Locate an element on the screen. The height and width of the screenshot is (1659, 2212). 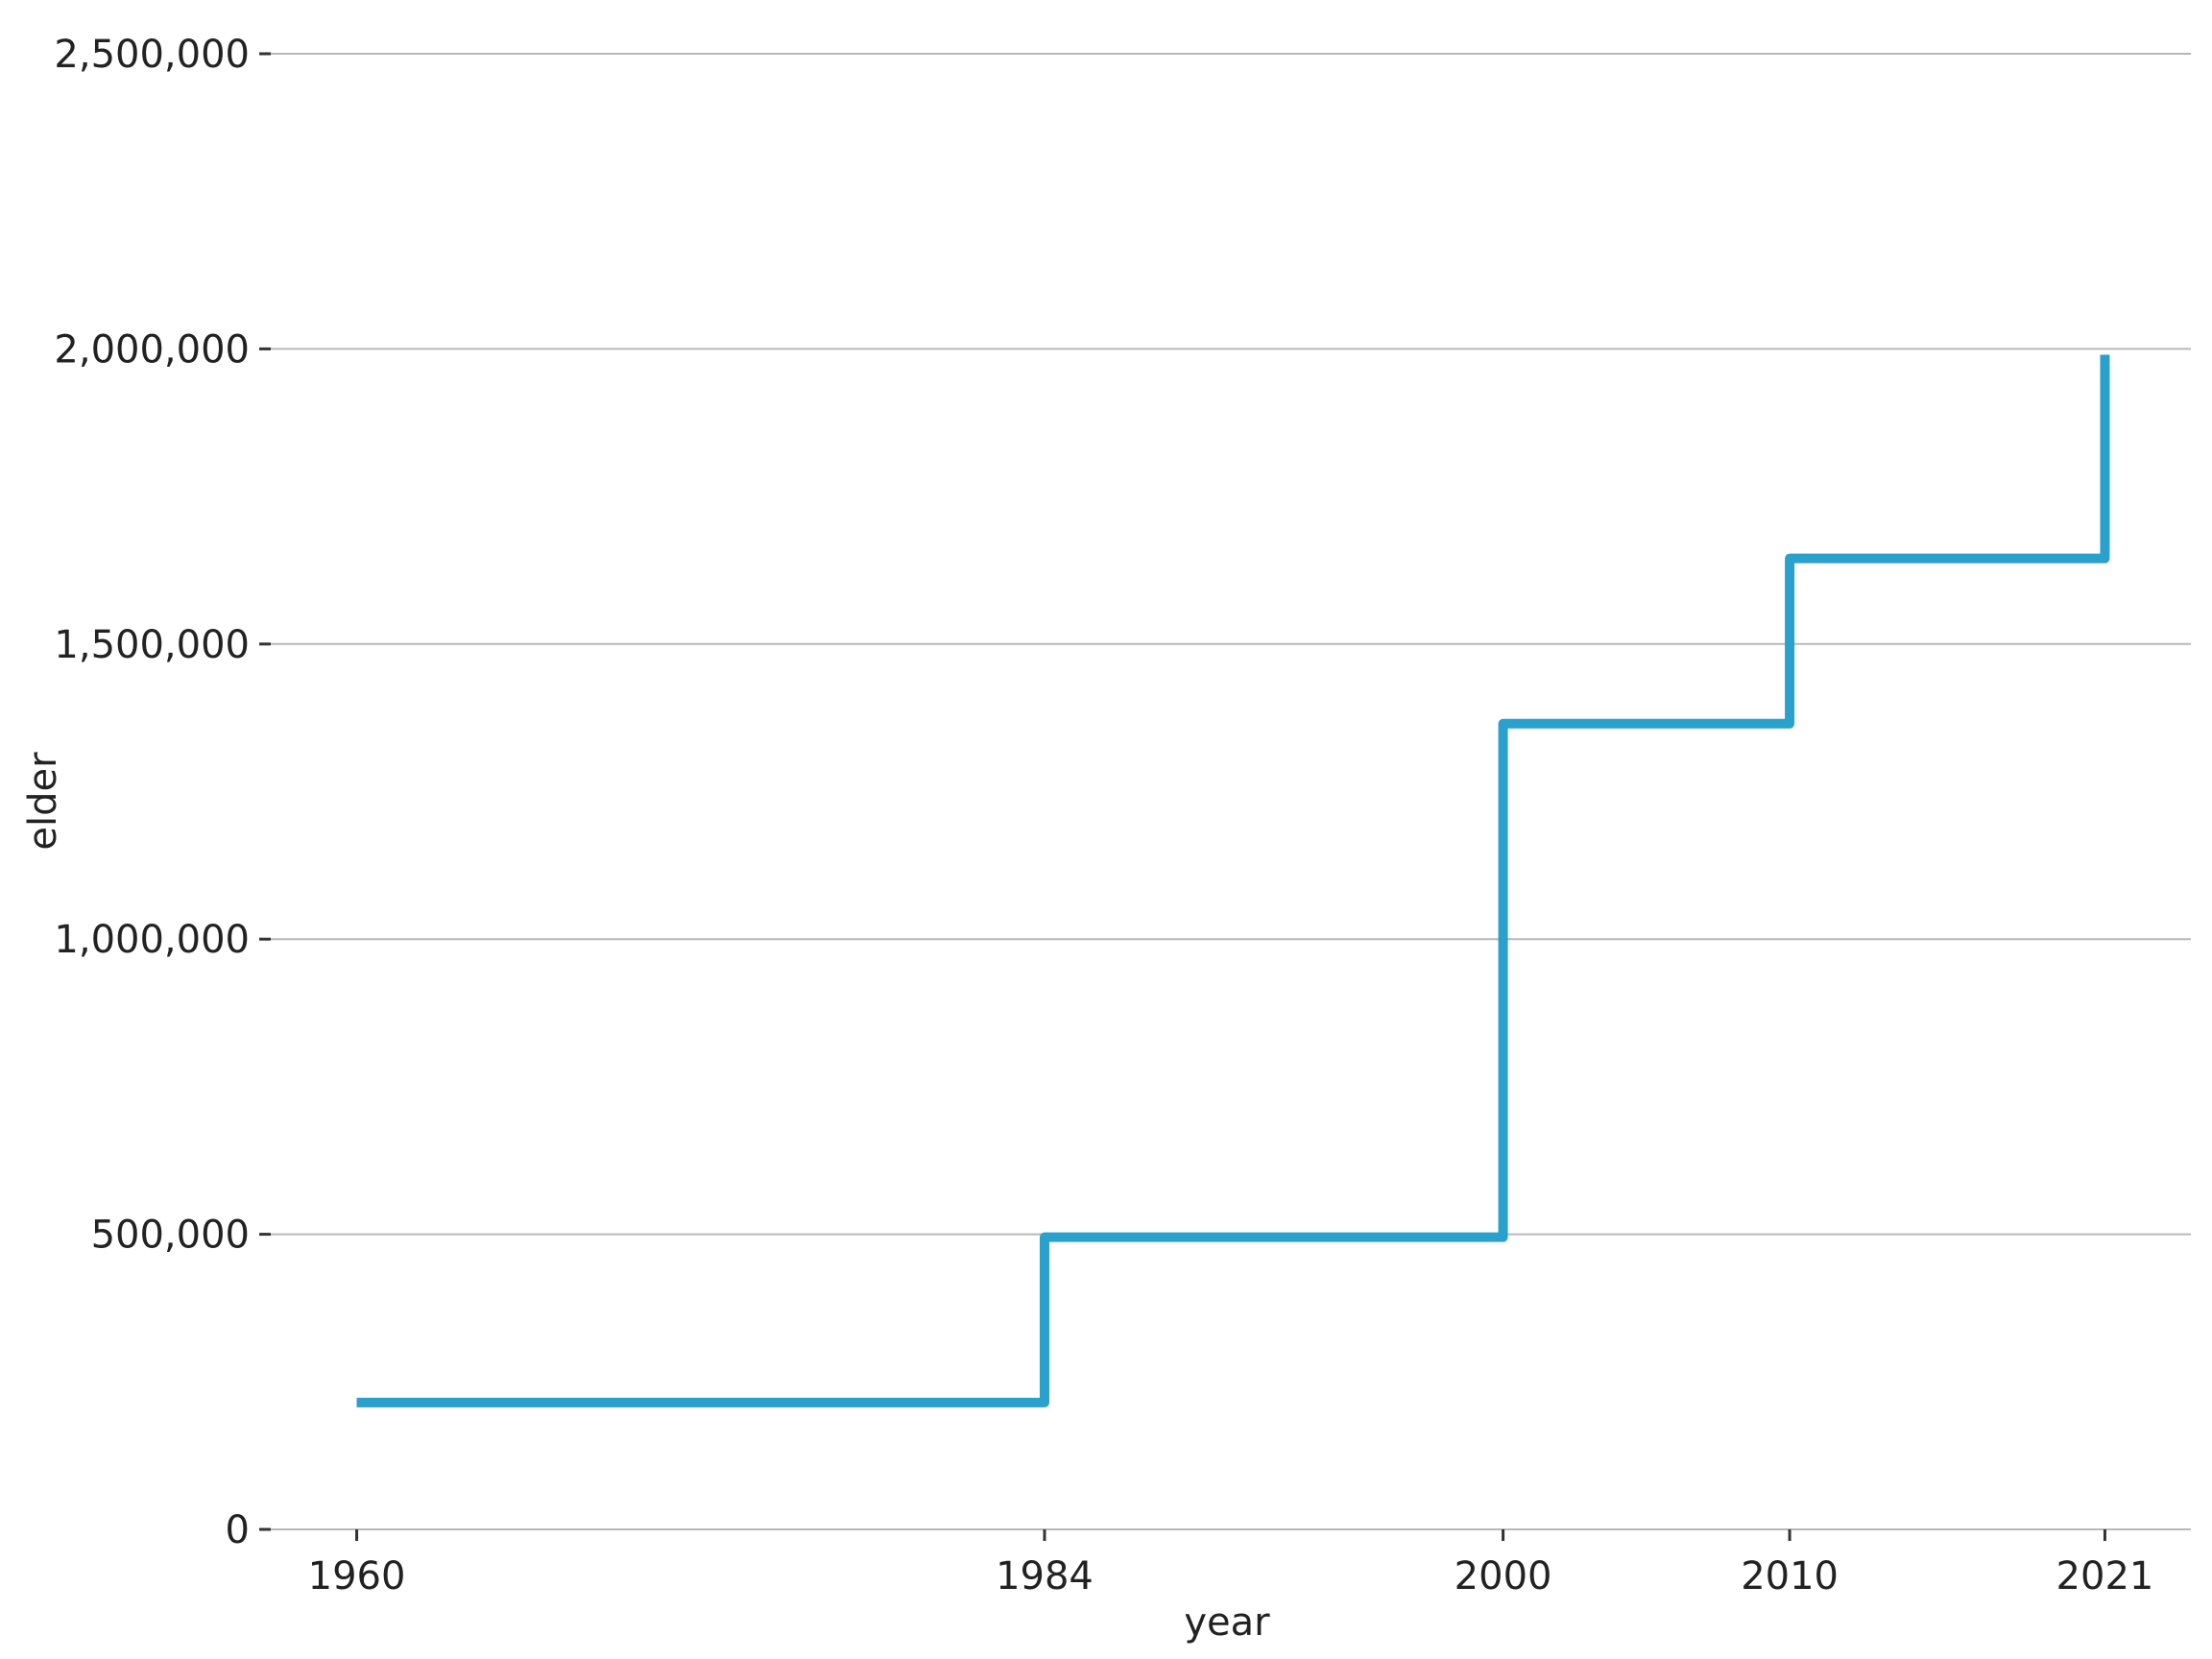
y-axis-title: elder is located at coordinates (43, 801).